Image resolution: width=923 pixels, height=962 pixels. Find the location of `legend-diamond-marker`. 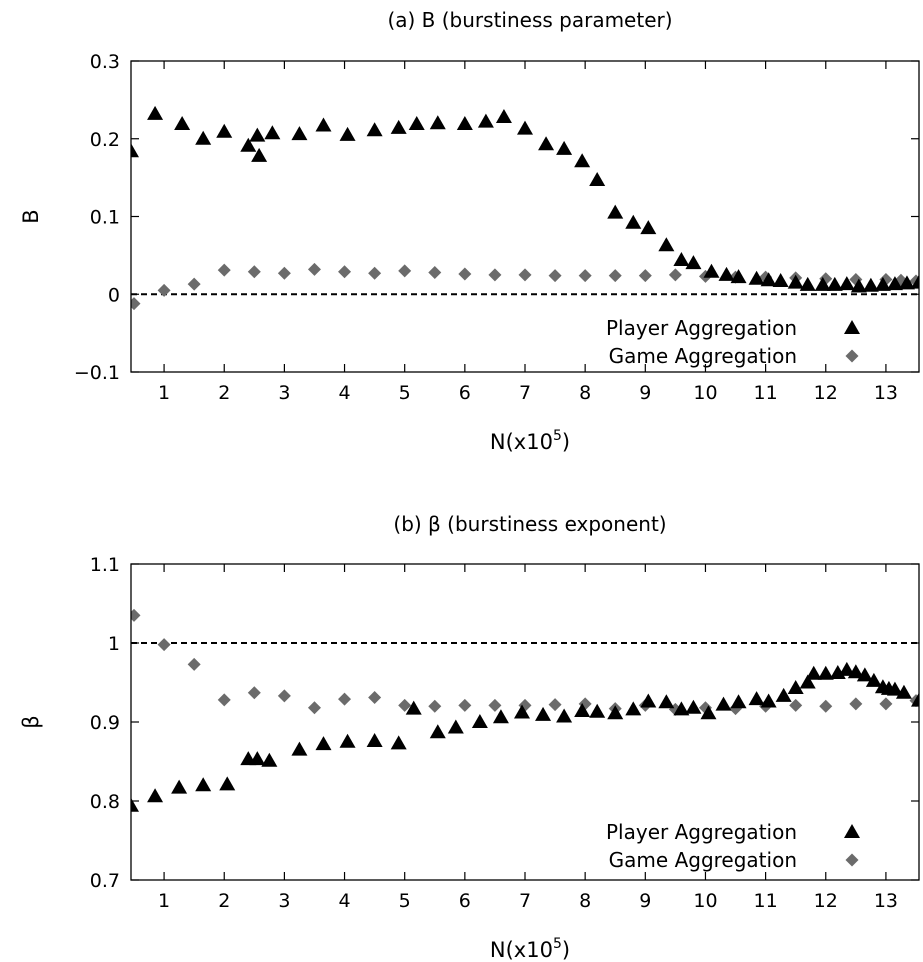

legend-diamond-marker is located at coordinates (852, 860).